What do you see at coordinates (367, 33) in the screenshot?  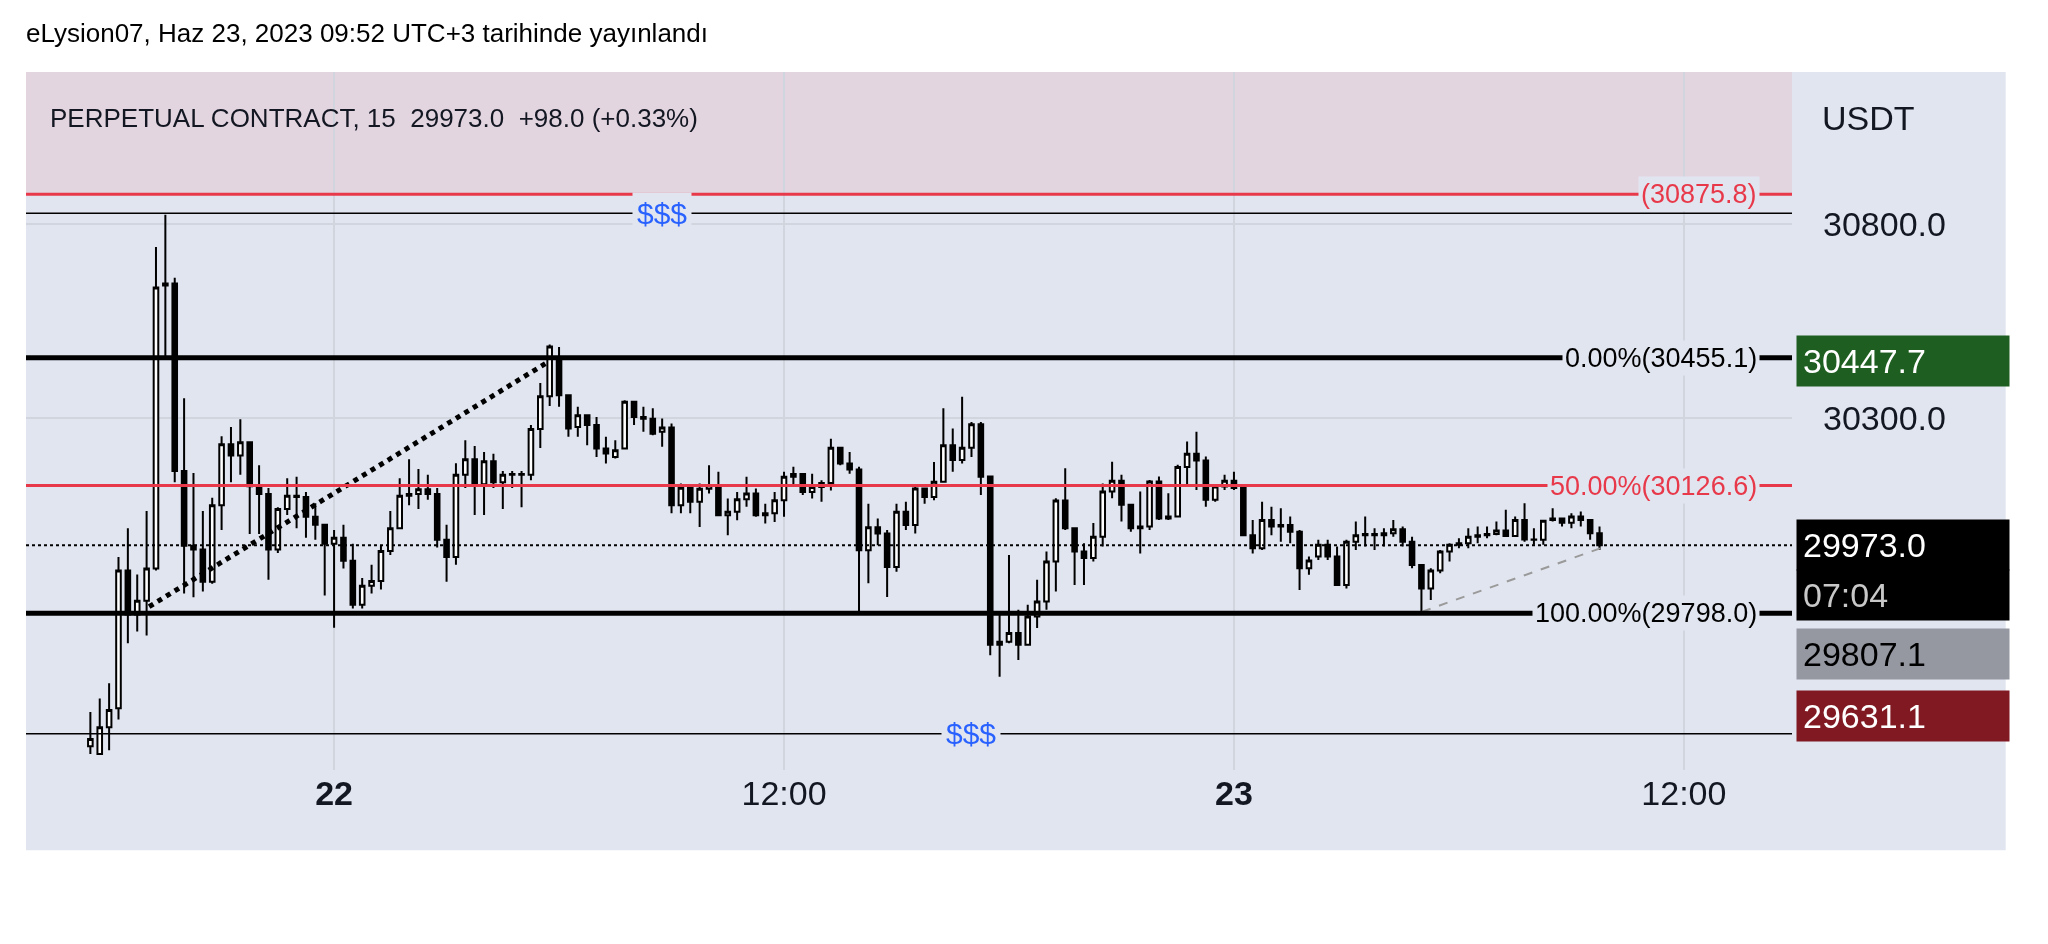 I see `text: eLysion07, Haz 23, 2023 09:52 UTC+3 tarihinde yayınlandı` at bounding box center [367, 33].